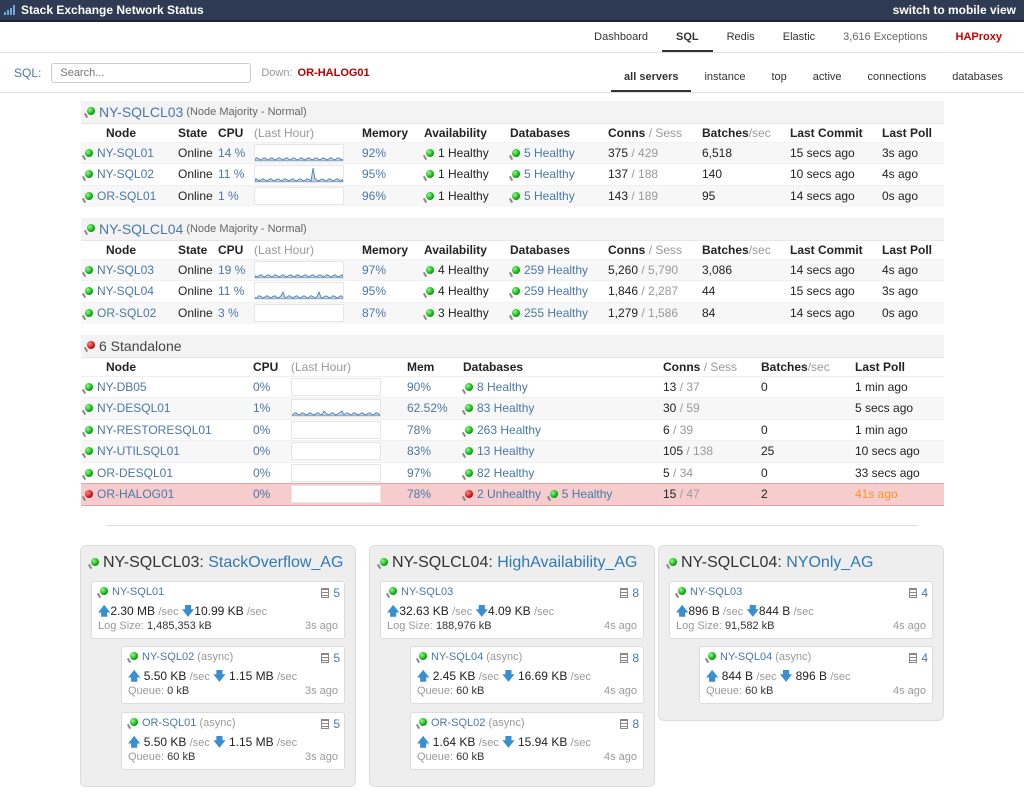 This screenshot has width=1024, height=794. Describe the element at coordinates (276, 562) in the screenshot. I see `ag-name-link: StackOverflow_AG` at that location.